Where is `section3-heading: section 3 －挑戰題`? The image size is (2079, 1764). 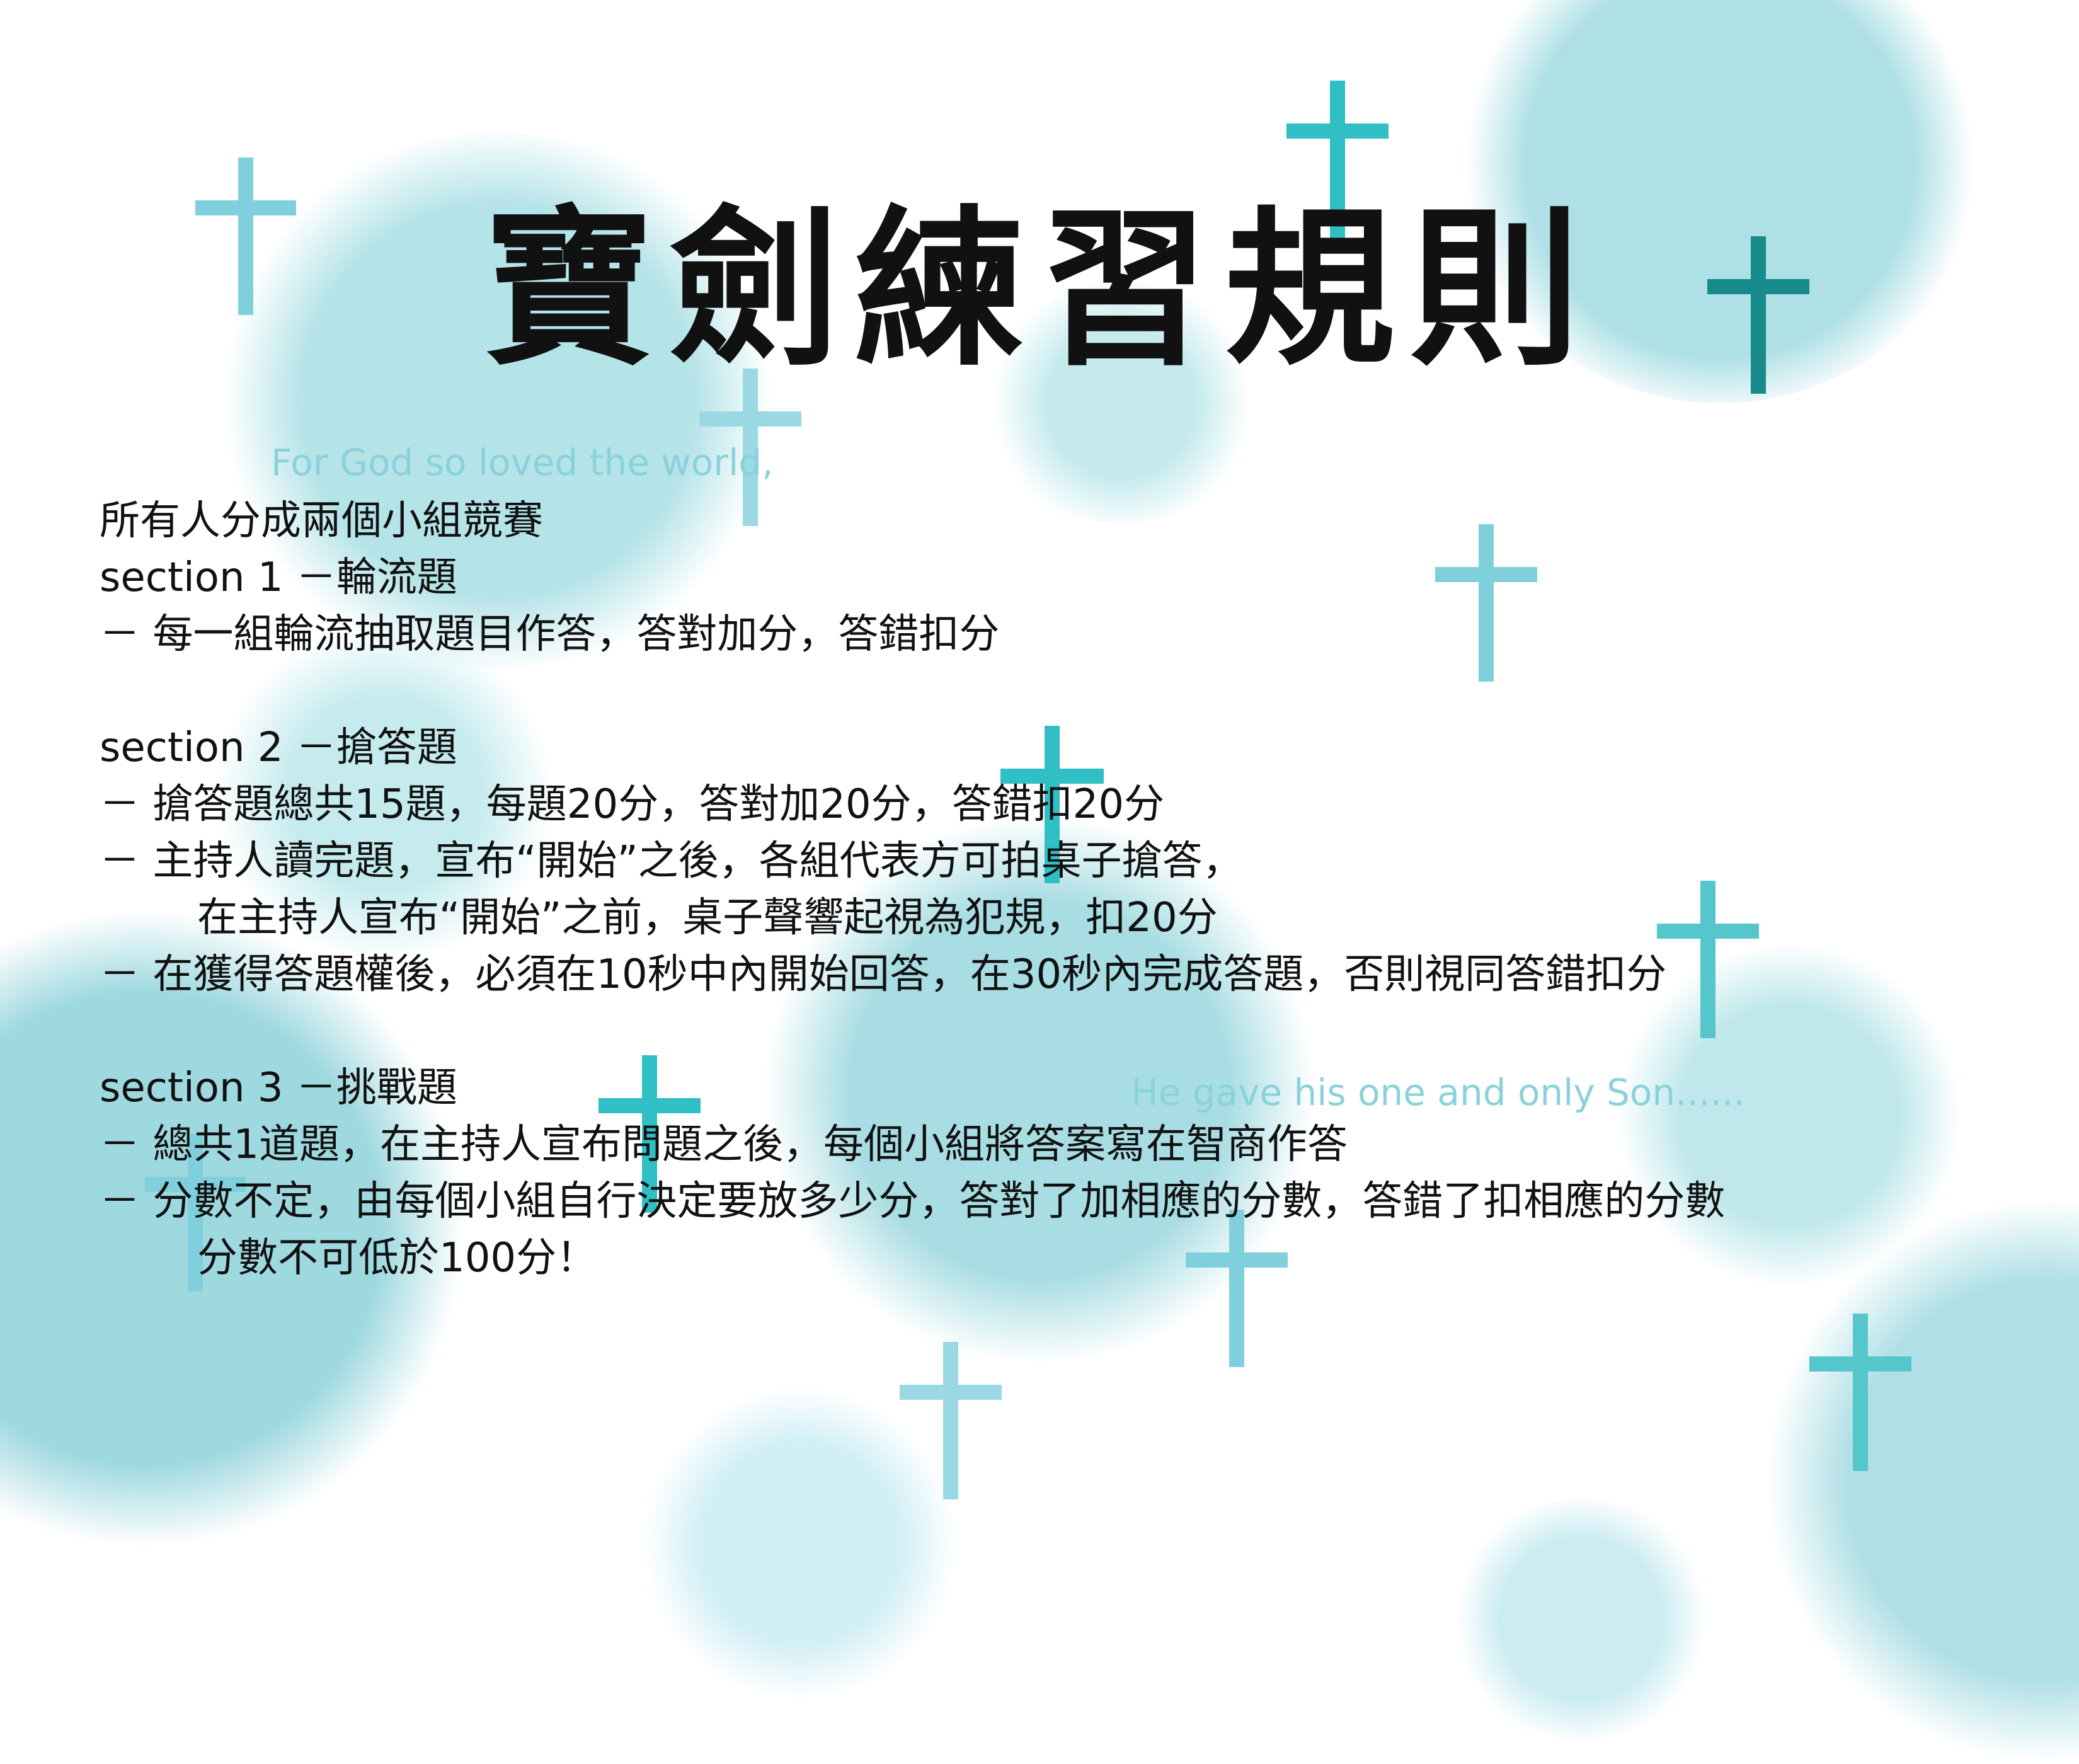 section3-heading: section 3 －挑戰題 is located at coordinates (278, 1088).